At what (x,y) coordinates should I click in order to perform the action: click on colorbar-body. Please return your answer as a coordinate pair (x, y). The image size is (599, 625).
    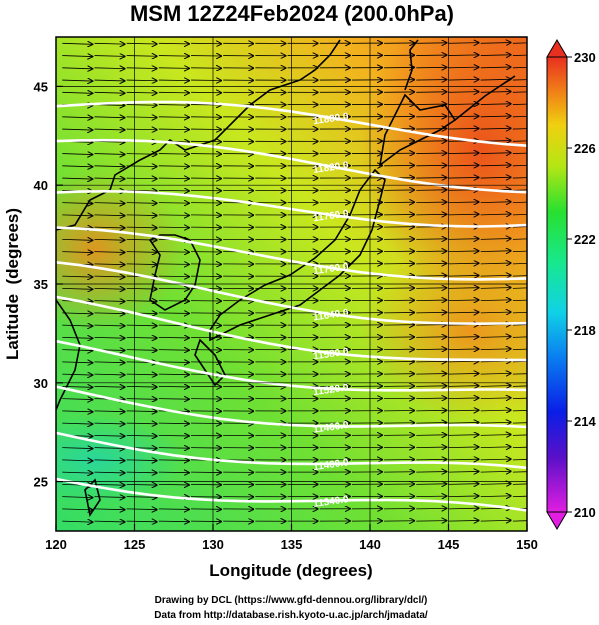
    Looking at the image, I should click on (557, 284).